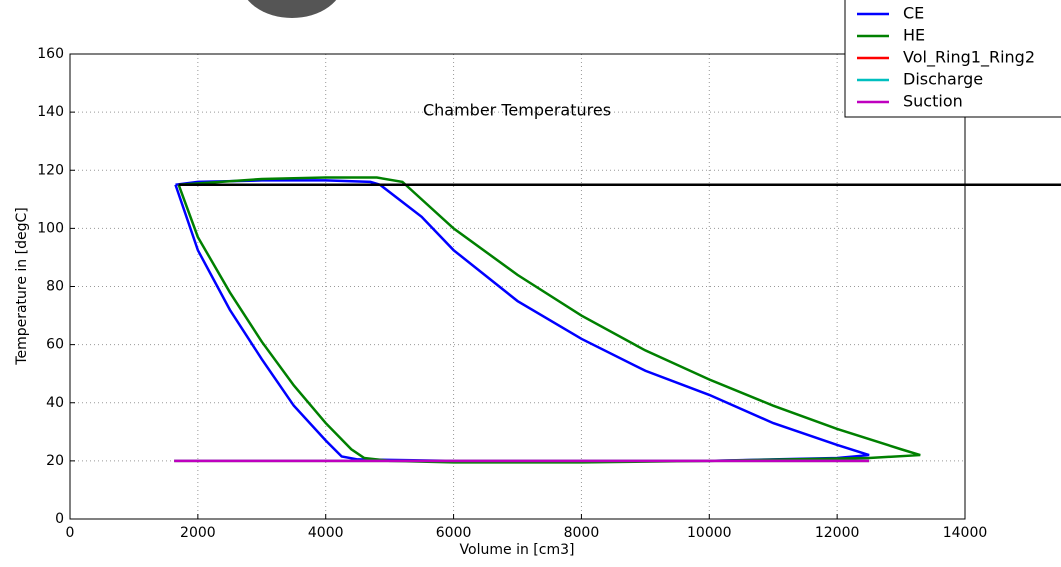 This screenshot has height=567, width=1061. What do you see at coordinates (55, 287) in the screenshot?
I see `y-tick-label: 80` at bounding box center [55, 287].